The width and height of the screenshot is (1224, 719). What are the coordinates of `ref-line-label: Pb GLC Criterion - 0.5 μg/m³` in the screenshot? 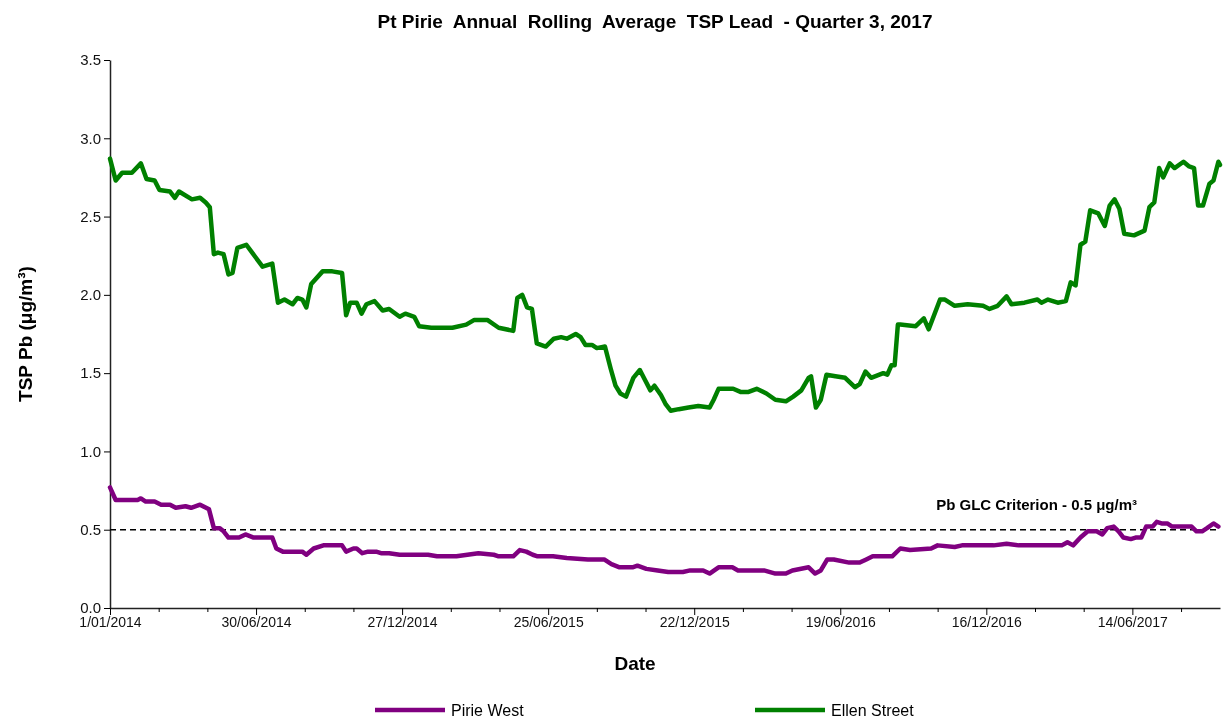 It's located at (1036, 504).